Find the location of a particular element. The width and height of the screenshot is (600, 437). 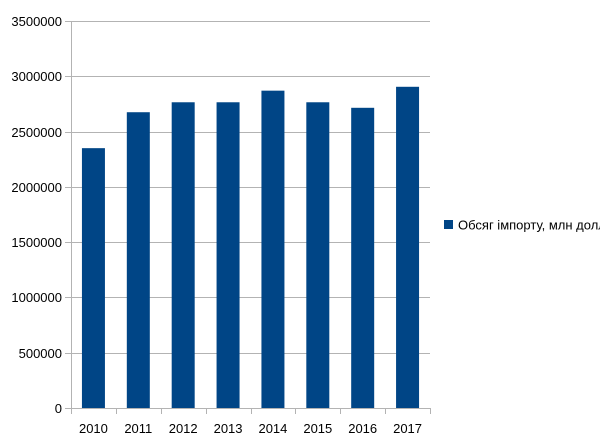

legend-swatch is located at coordinates (448, 224).